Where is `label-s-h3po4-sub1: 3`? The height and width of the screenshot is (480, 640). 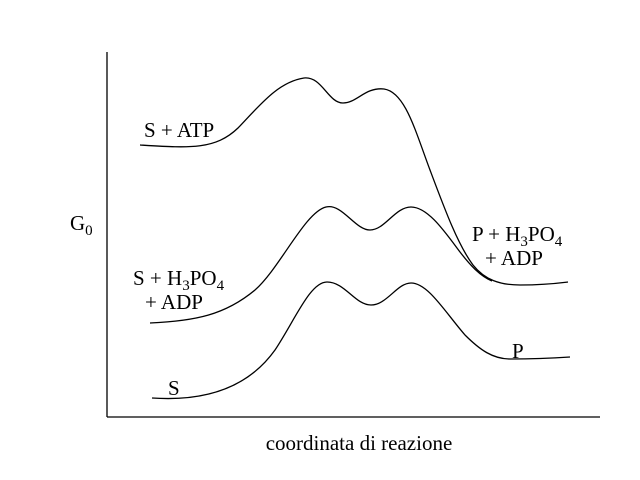
label-s-h3po4-sub1: 3 is located at coordinates (186, 286).